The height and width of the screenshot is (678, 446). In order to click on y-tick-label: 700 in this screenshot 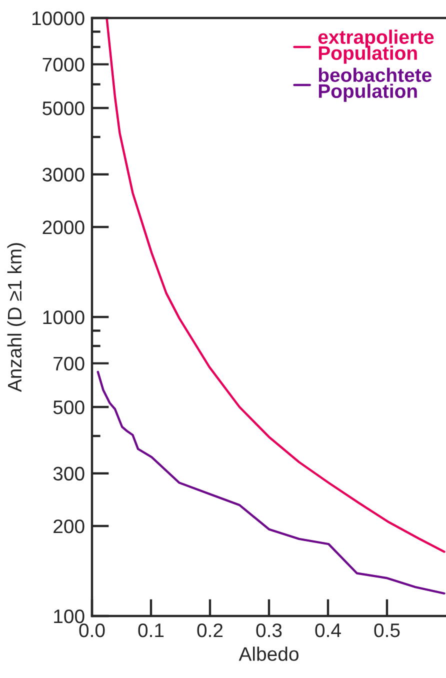, I will do `click(69, 363)`.